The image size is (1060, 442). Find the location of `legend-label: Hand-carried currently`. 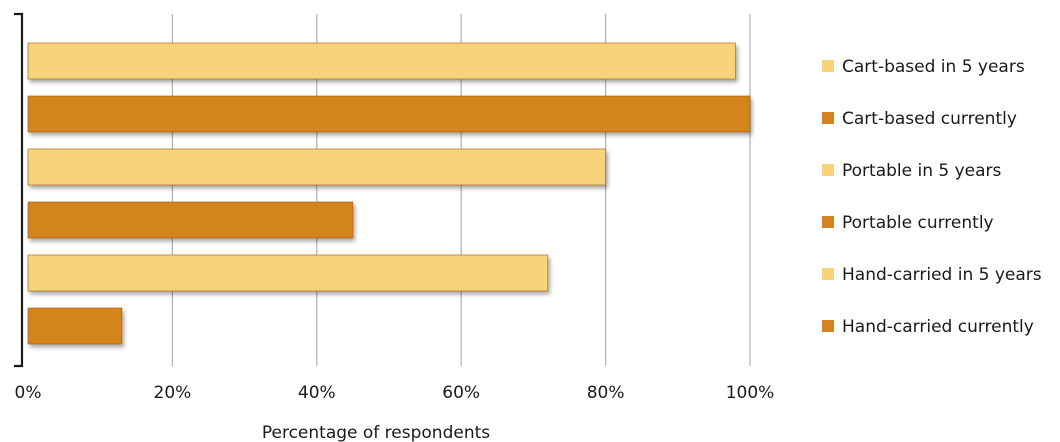

legend-label: Hand-carried currently is located at coordinates (938, 327).